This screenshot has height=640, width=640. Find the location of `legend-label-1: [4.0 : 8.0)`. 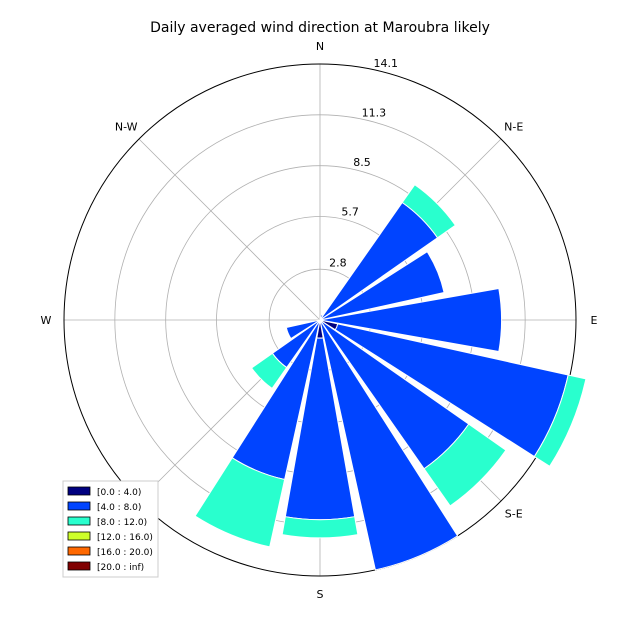

legend-label-1: [4.0 : 8.0) is located at coordinates (119, 508).